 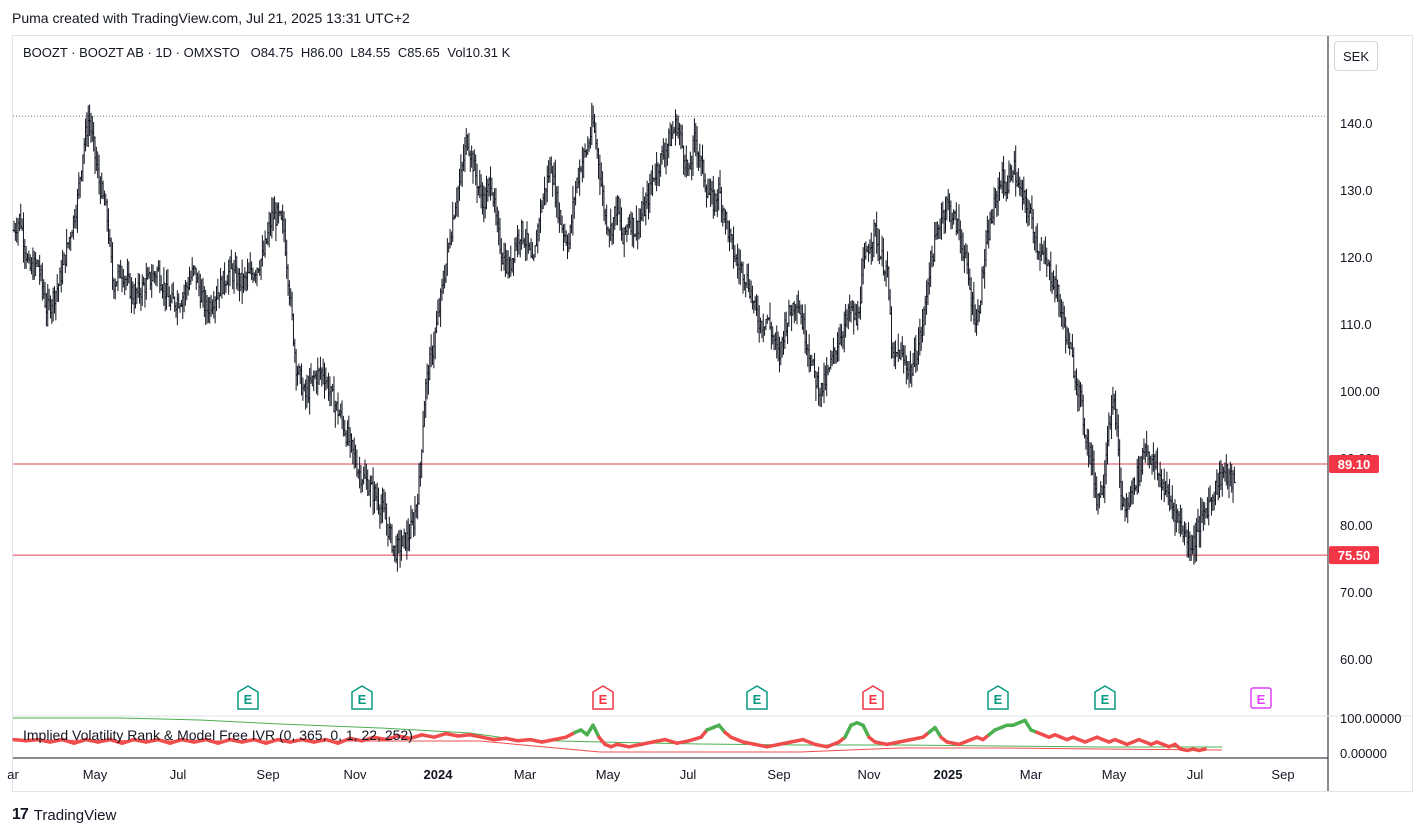 I want to click on x-tick-label: Mar, so click(x=1031, y=774).